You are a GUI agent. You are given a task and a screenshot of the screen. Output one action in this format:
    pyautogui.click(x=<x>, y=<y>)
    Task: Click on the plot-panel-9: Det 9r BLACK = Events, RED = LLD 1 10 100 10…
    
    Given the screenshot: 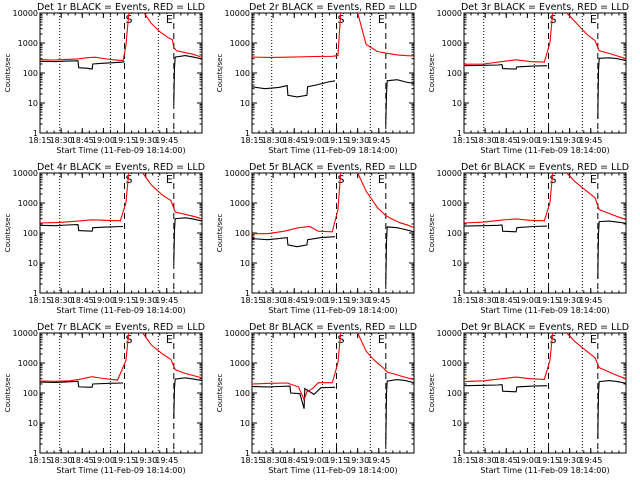 What is the action you would take?
    pyautogui.click(x=528, y=398)
    